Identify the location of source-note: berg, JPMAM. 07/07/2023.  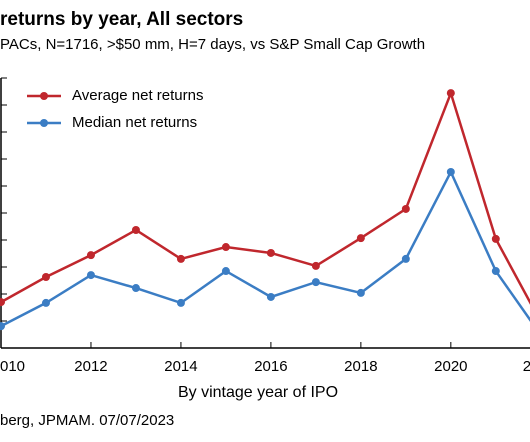
(87, 420).